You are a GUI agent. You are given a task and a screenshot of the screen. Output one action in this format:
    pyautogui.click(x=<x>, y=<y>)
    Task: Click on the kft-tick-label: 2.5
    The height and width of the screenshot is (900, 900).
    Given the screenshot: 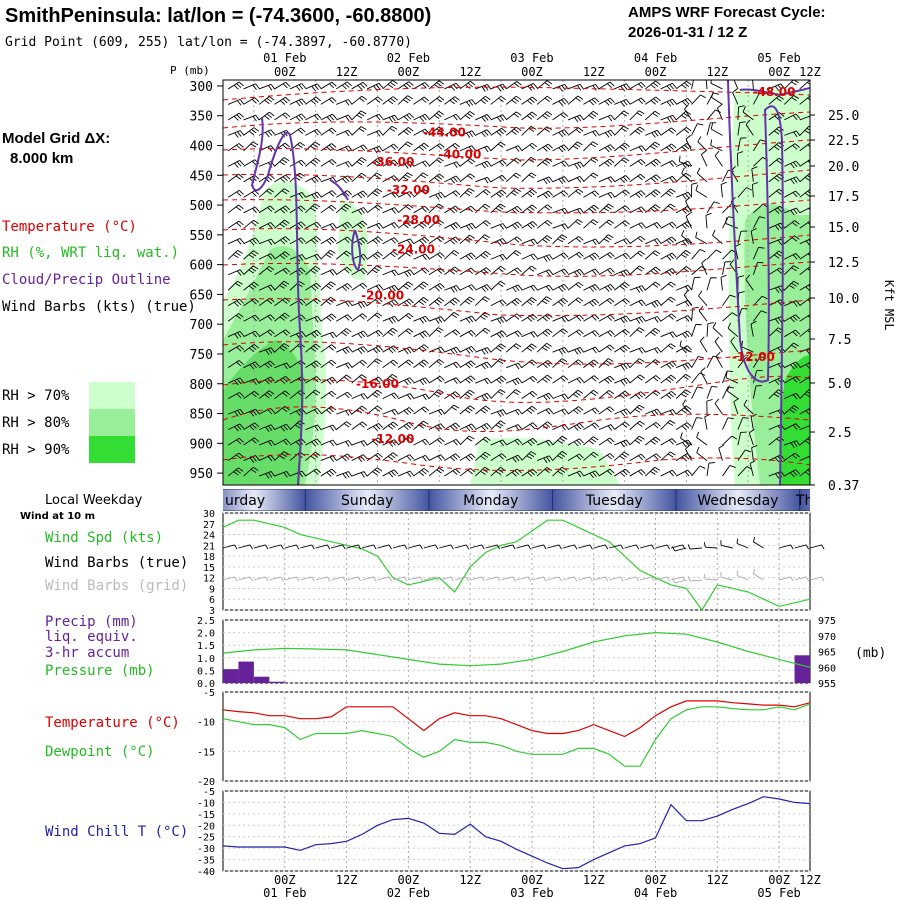 What is the action you would take?
    pyautogui.click(x=839, y=433)
    